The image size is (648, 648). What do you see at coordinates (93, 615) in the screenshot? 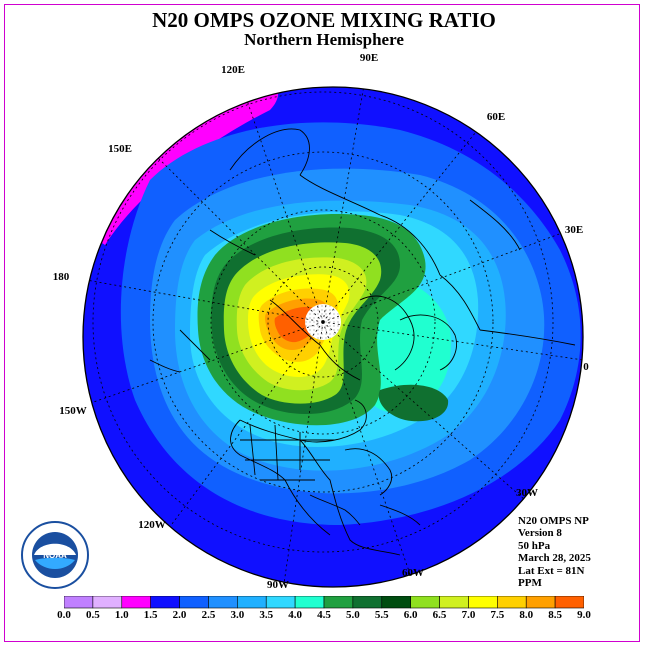
I see `colorbar-tick-label: 0.5` at bounding box center [93, 615].